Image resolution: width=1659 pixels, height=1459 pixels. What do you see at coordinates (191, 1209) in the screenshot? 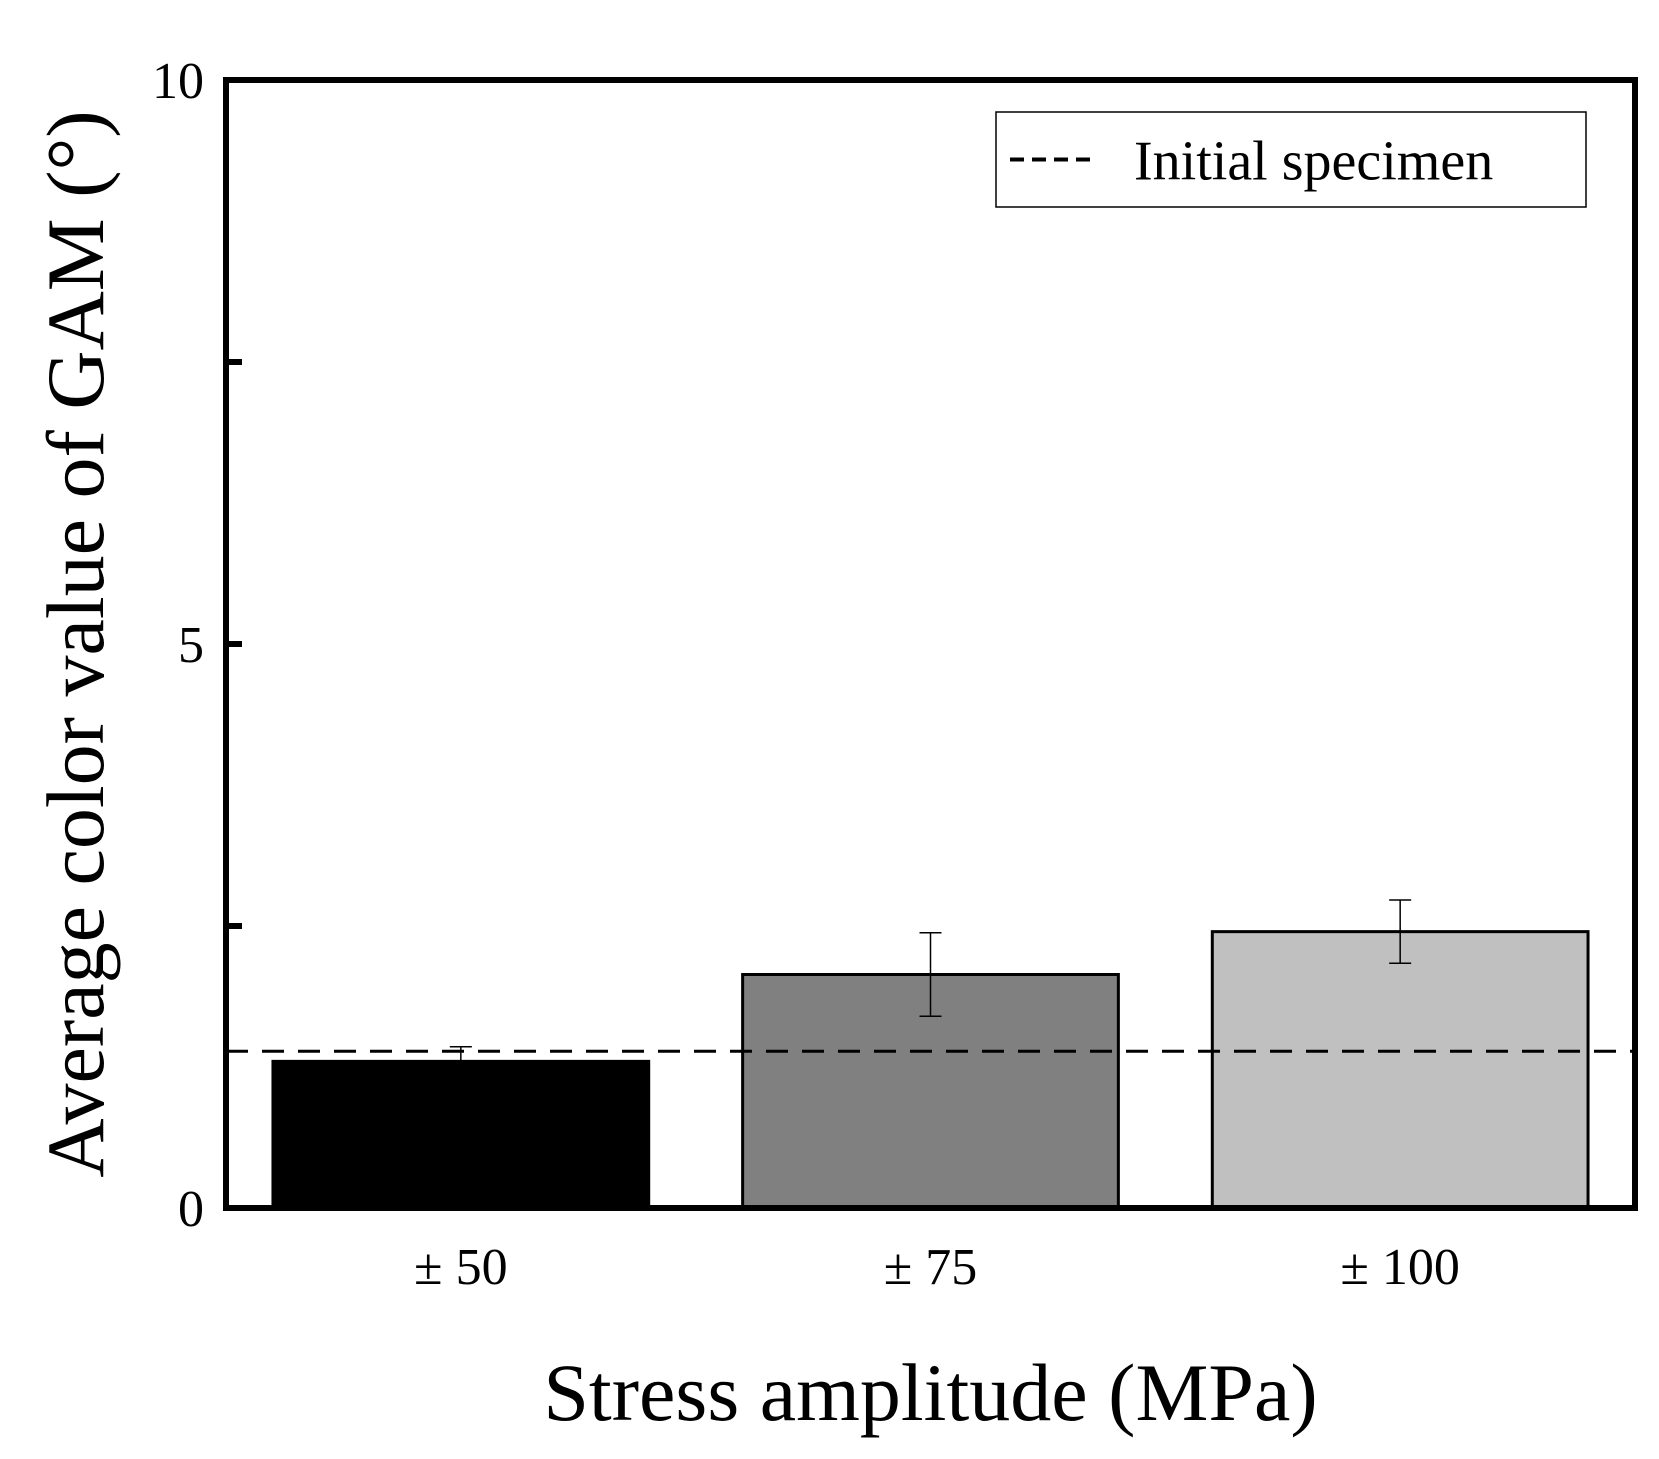
I see `y-tick-label-1: 0` at bounding box center [191, 1209].